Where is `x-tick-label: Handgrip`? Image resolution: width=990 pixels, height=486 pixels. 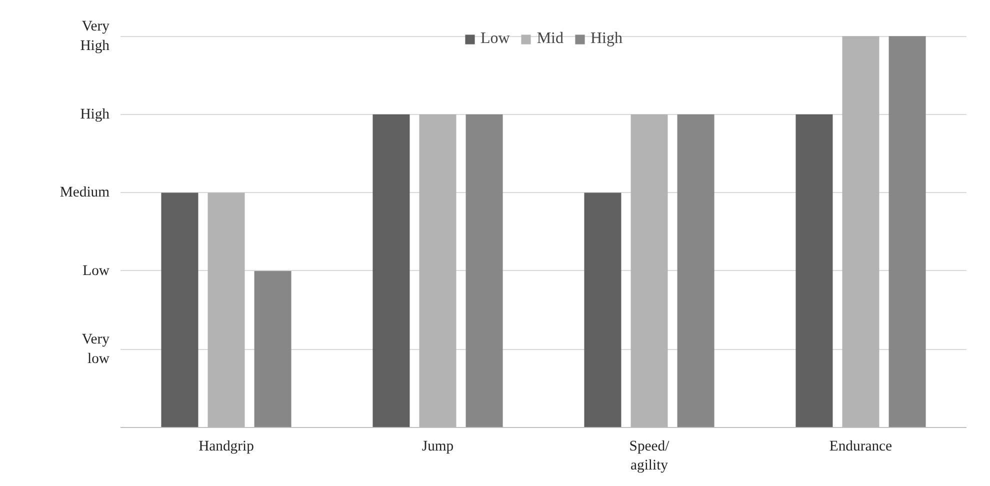 x-tick-label: Handgrip is located at coordinates (226, 446).